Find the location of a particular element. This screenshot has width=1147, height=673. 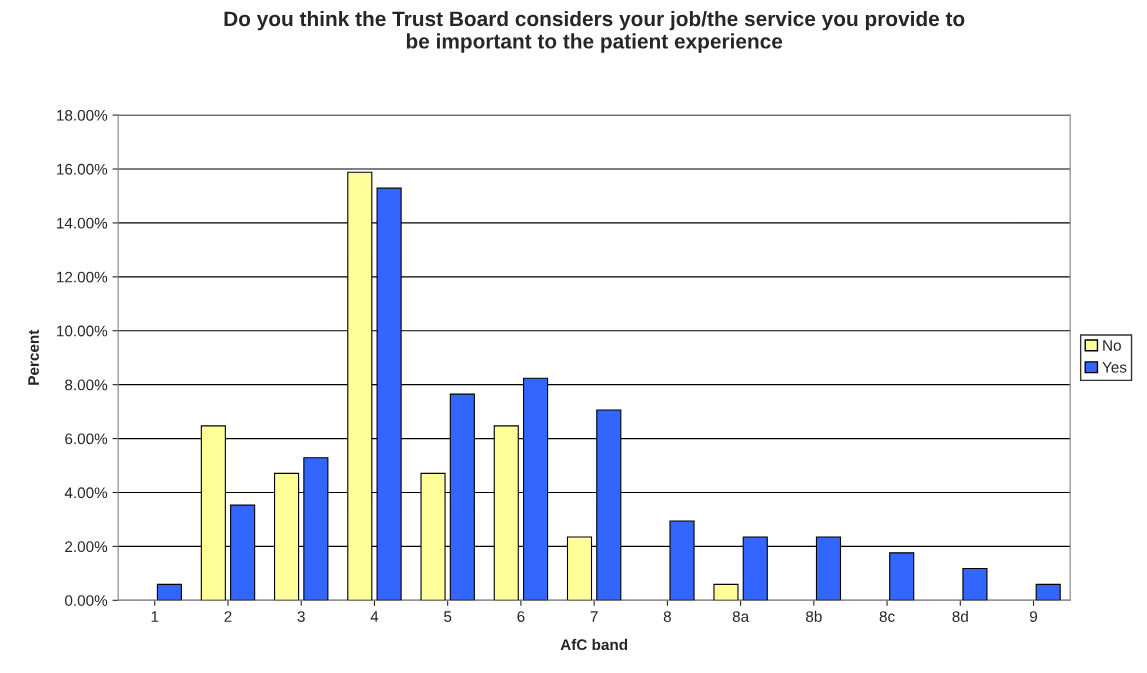

x-tick-label: 9 is located at coordinates (1034, 616).